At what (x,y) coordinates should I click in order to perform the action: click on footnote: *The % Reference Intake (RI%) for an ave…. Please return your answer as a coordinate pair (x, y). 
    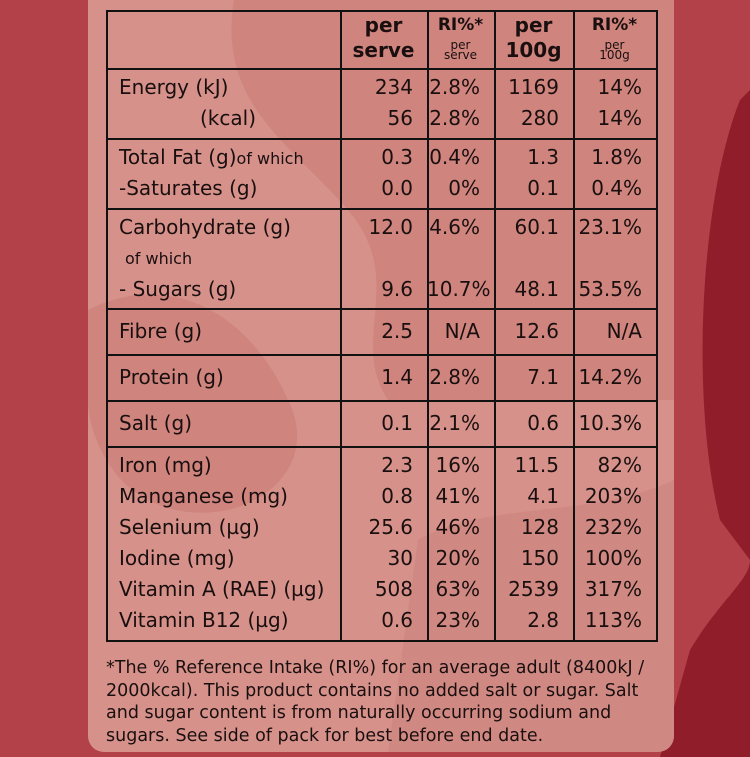
    Looking at the image, I should click on (375, 702).